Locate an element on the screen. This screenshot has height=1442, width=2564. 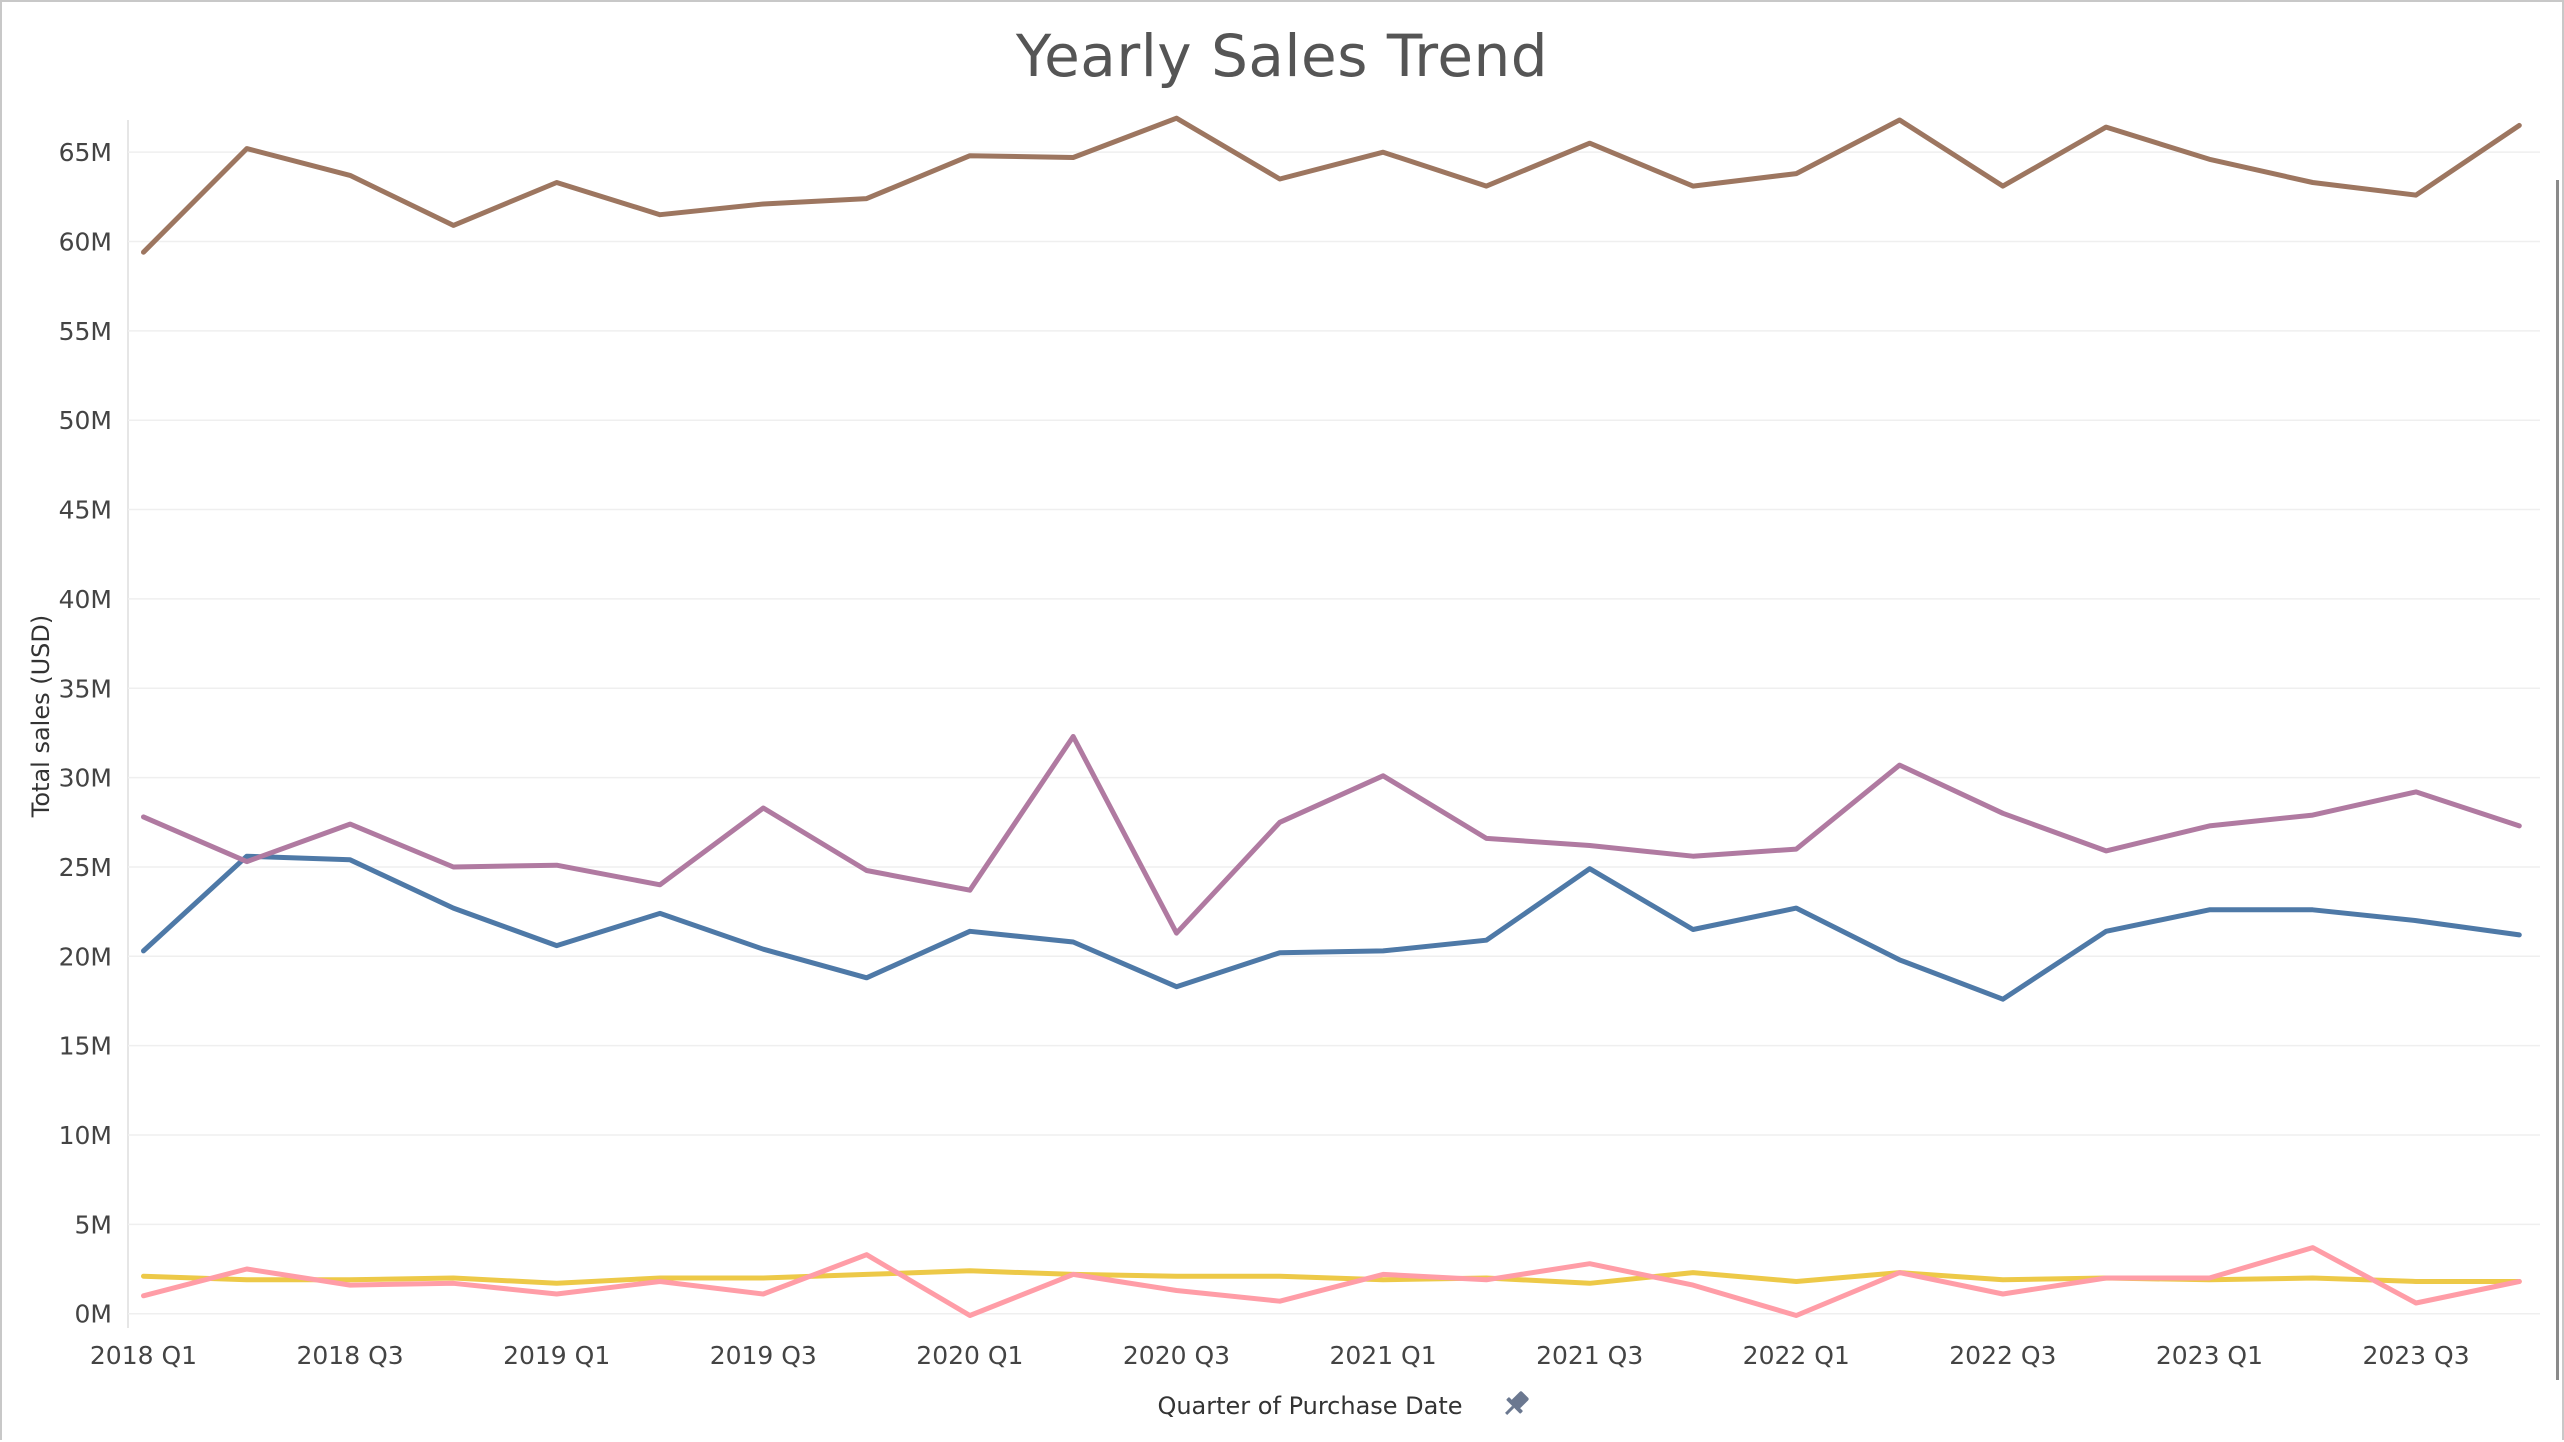
chart-title: Yearly Sales Trend is located at coordinates (1282, 56).